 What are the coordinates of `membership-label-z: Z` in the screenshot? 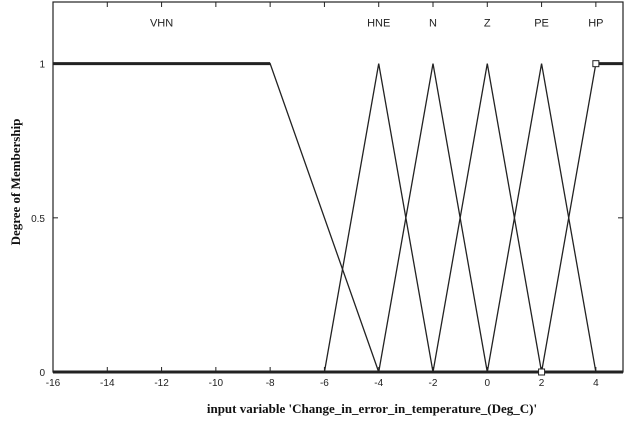 It's located at (487, 24).